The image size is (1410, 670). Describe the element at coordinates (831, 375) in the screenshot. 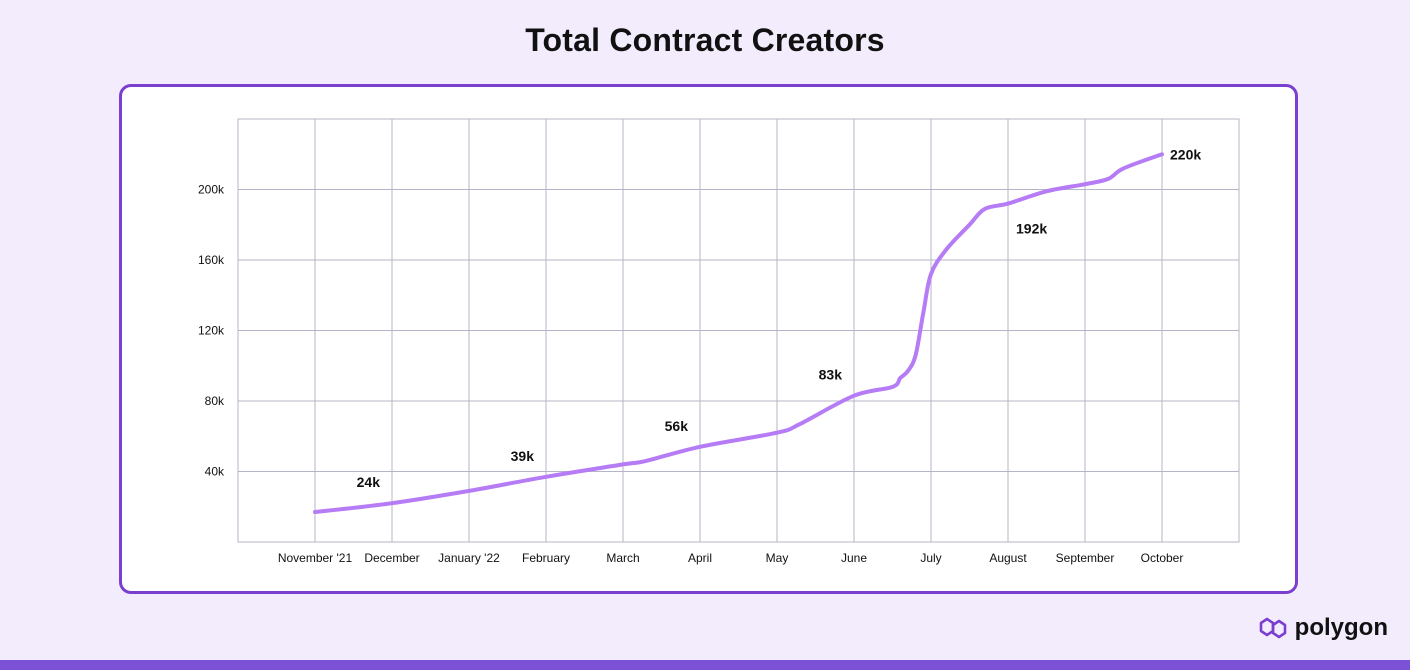

I see `data-label: 83k` at that location.